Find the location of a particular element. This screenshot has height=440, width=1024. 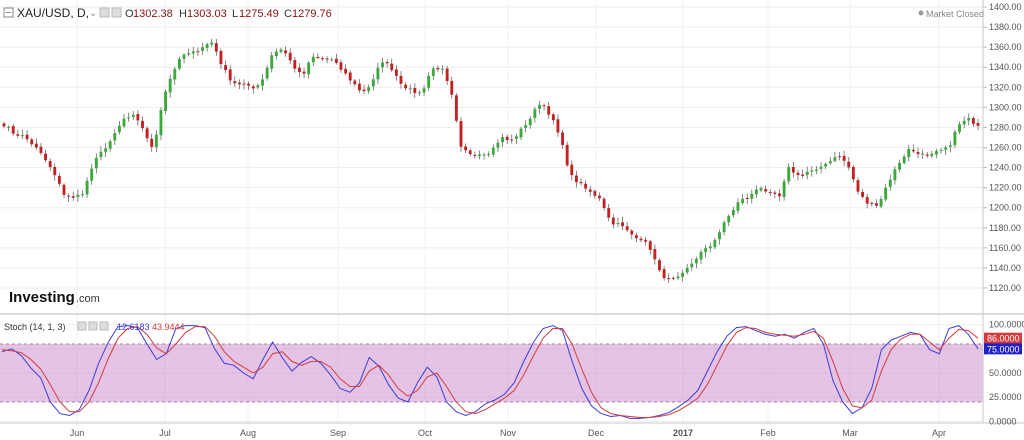

stoch-tick-label: 0.0000 is located at coordinates (1003, 421).